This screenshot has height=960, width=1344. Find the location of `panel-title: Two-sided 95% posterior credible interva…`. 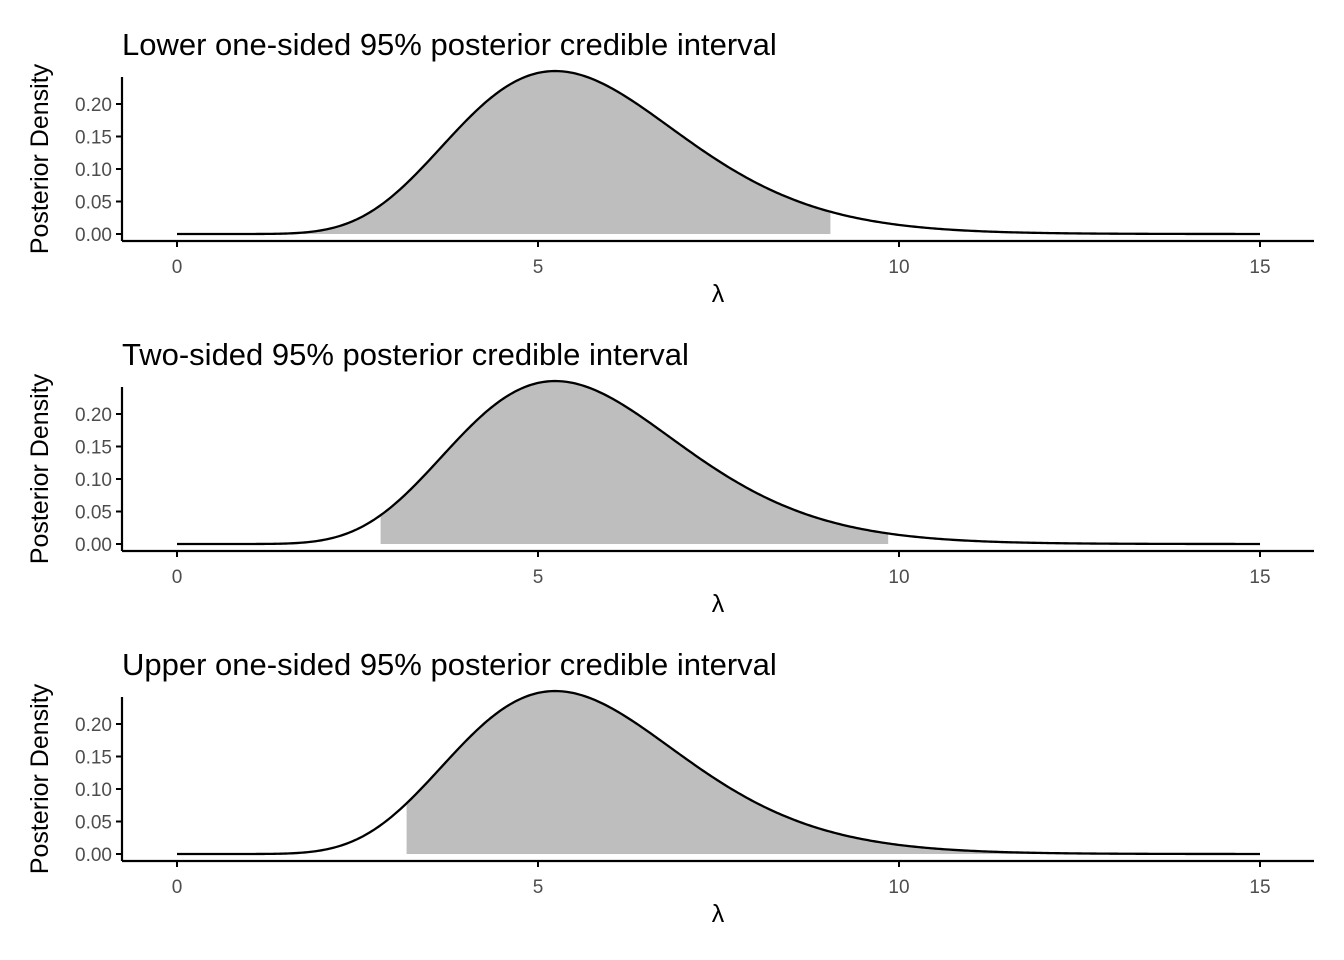

panel-title: Two-sided 95% posterior credible interva… is located at coordinates (405, 354).